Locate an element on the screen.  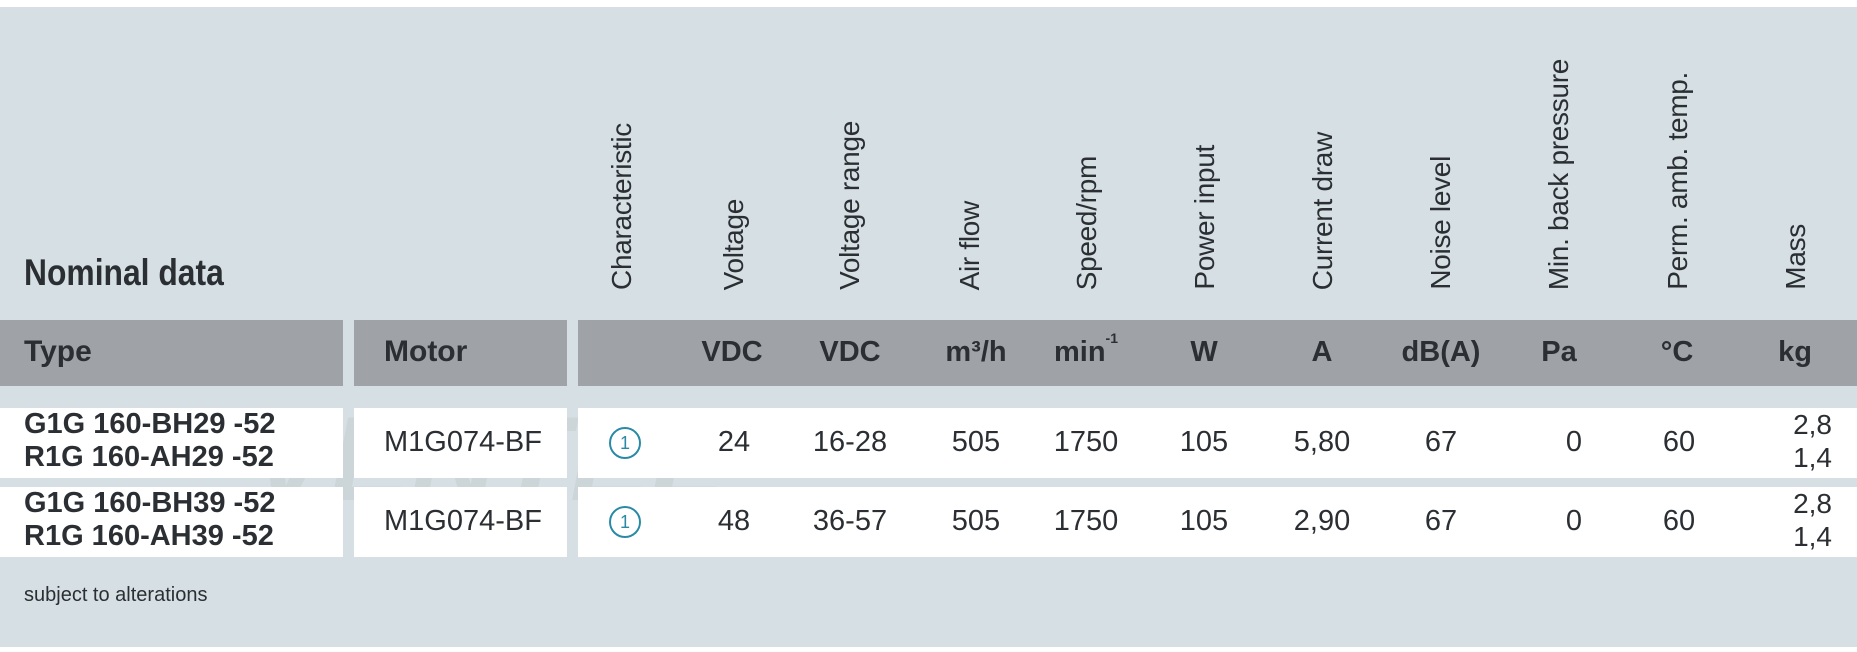
unit-power-input: W is located at coordinates (1204, 352).